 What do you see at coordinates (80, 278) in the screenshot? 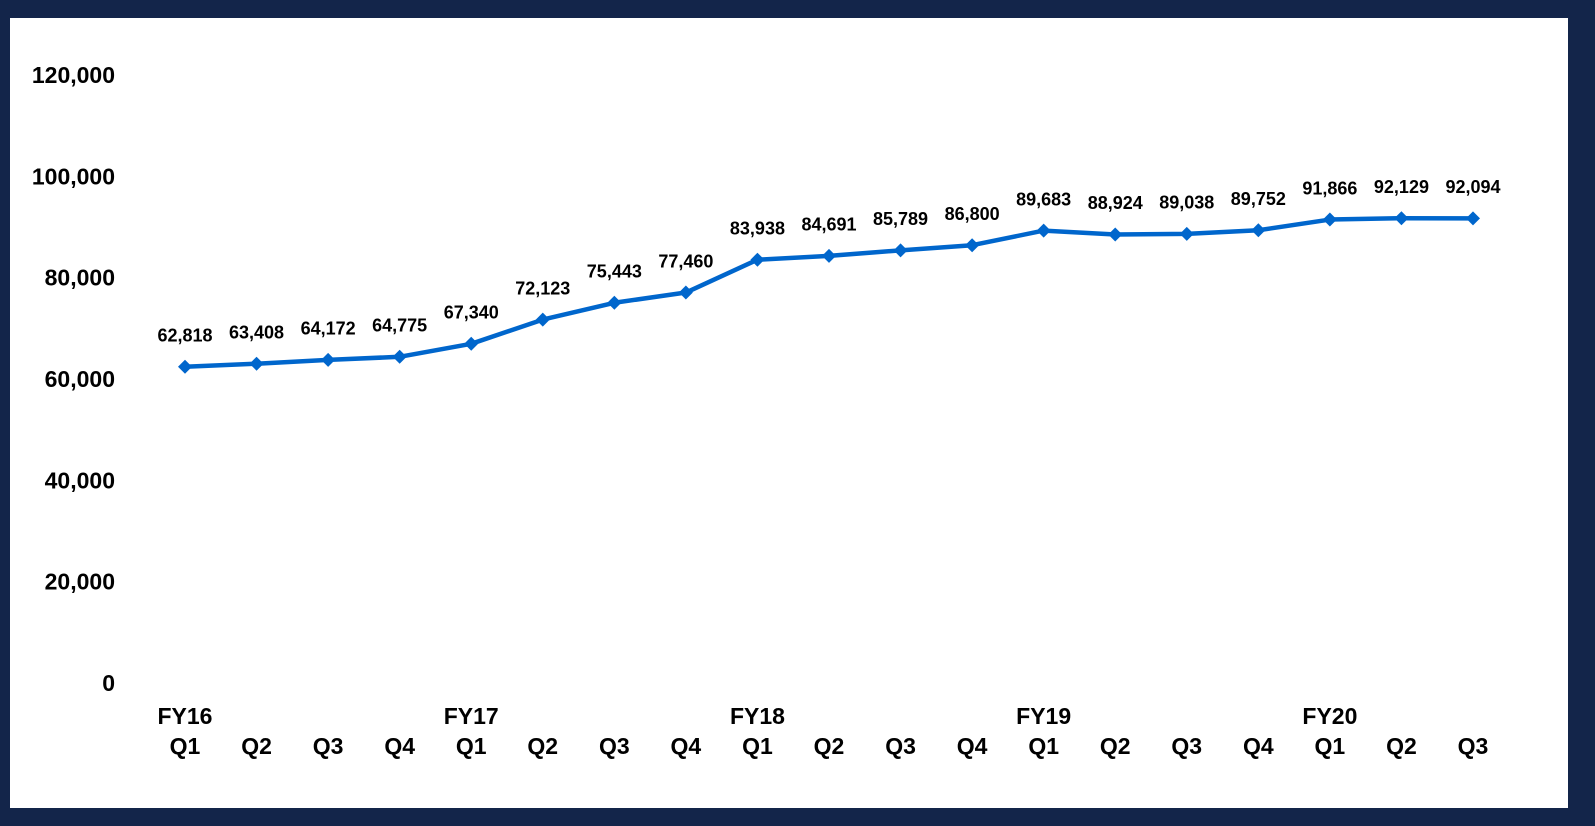
I see `y-tick-label: 80,000` at bounding box center [80, 278].